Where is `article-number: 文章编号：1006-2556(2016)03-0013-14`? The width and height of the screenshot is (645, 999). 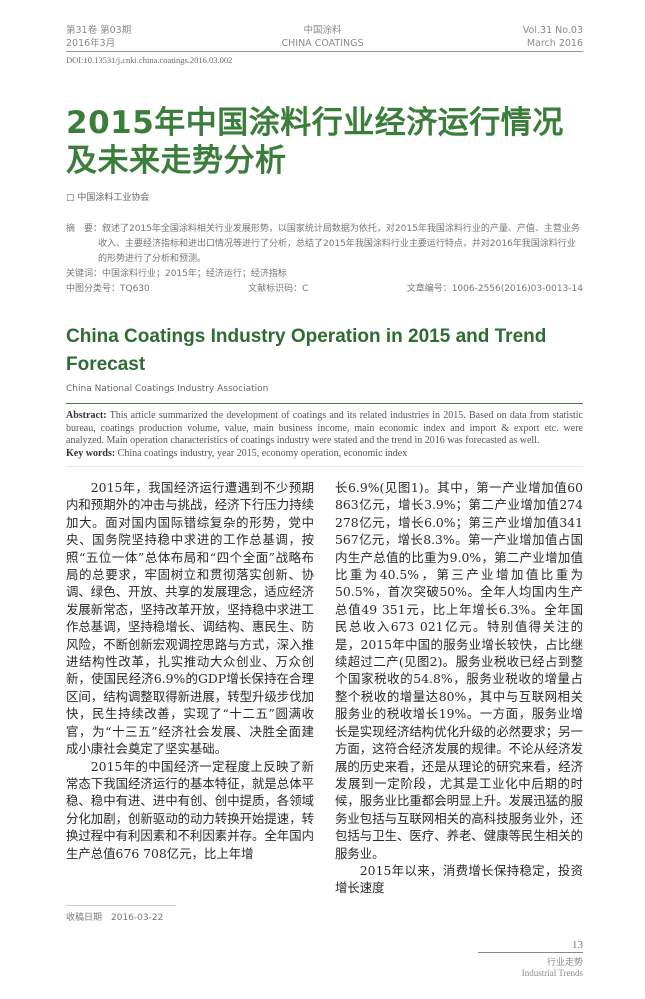 article-number: 文章编号：1006-2556(2016)03-0013-14 is located at coordinates (494, 289).